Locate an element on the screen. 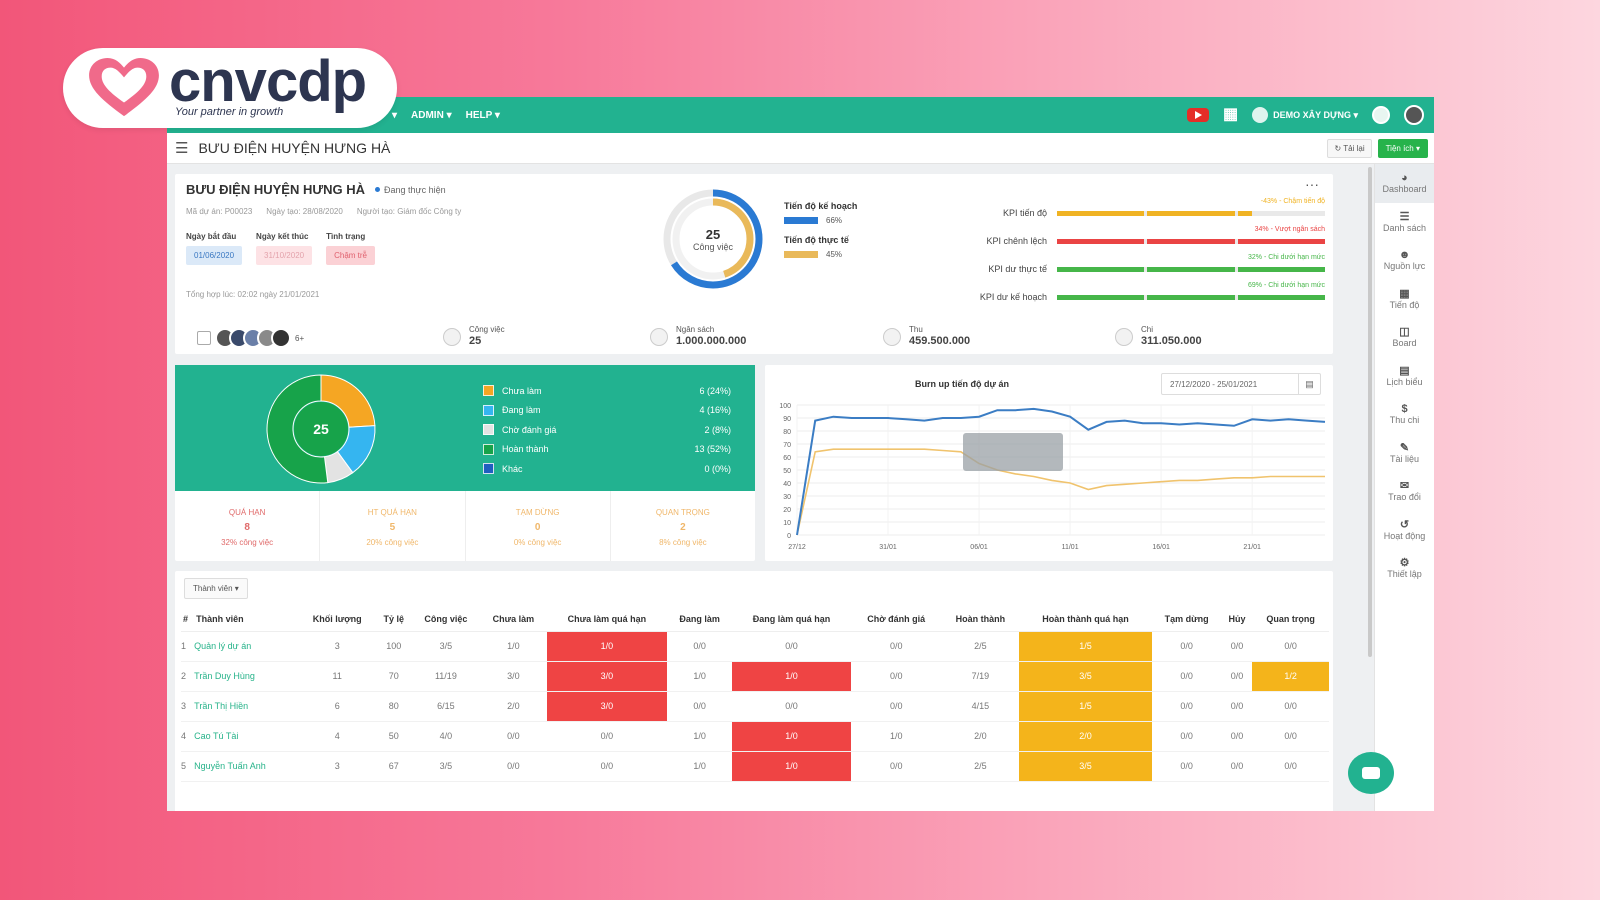 The height and width of the screenshot is (900, 1600). column-header: Công việc is located at coordinates (446, 619).